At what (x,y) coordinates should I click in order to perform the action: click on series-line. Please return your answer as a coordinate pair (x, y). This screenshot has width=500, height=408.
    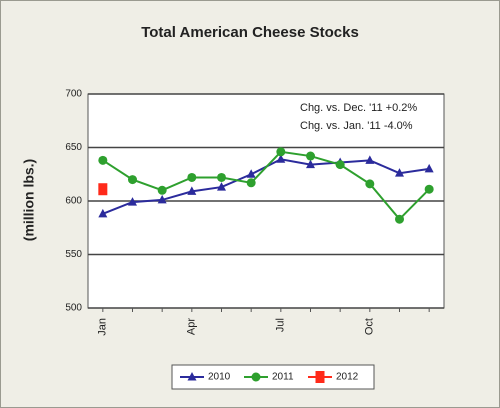
    Looking at the image, I should click on (266, 185).